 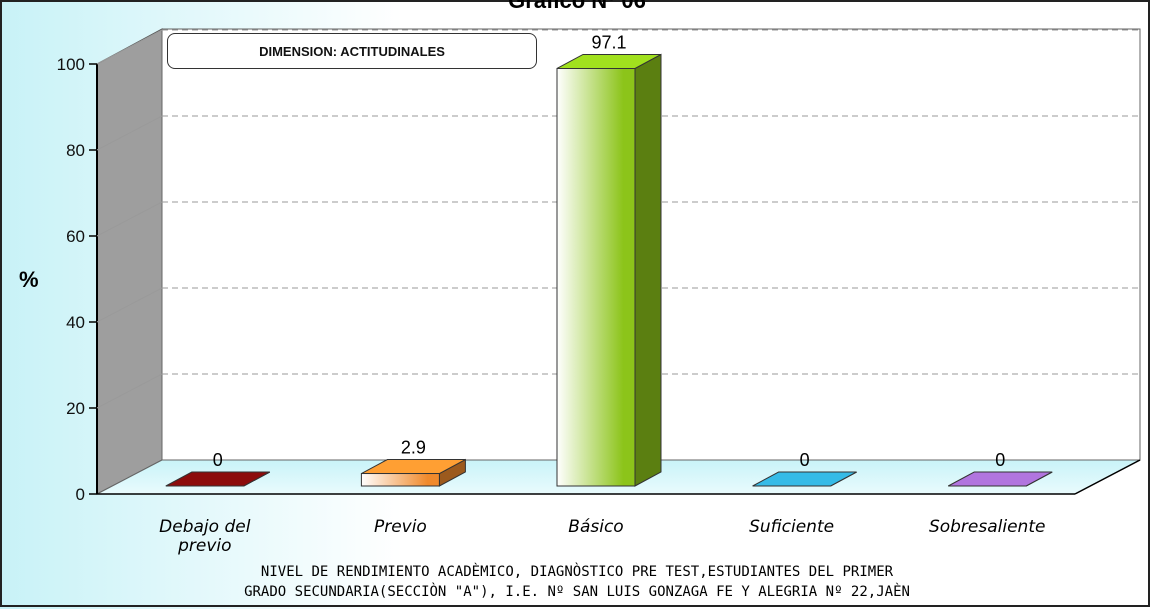 I want to click on category-label-3: Suficiente, so click(x=791, y=527).